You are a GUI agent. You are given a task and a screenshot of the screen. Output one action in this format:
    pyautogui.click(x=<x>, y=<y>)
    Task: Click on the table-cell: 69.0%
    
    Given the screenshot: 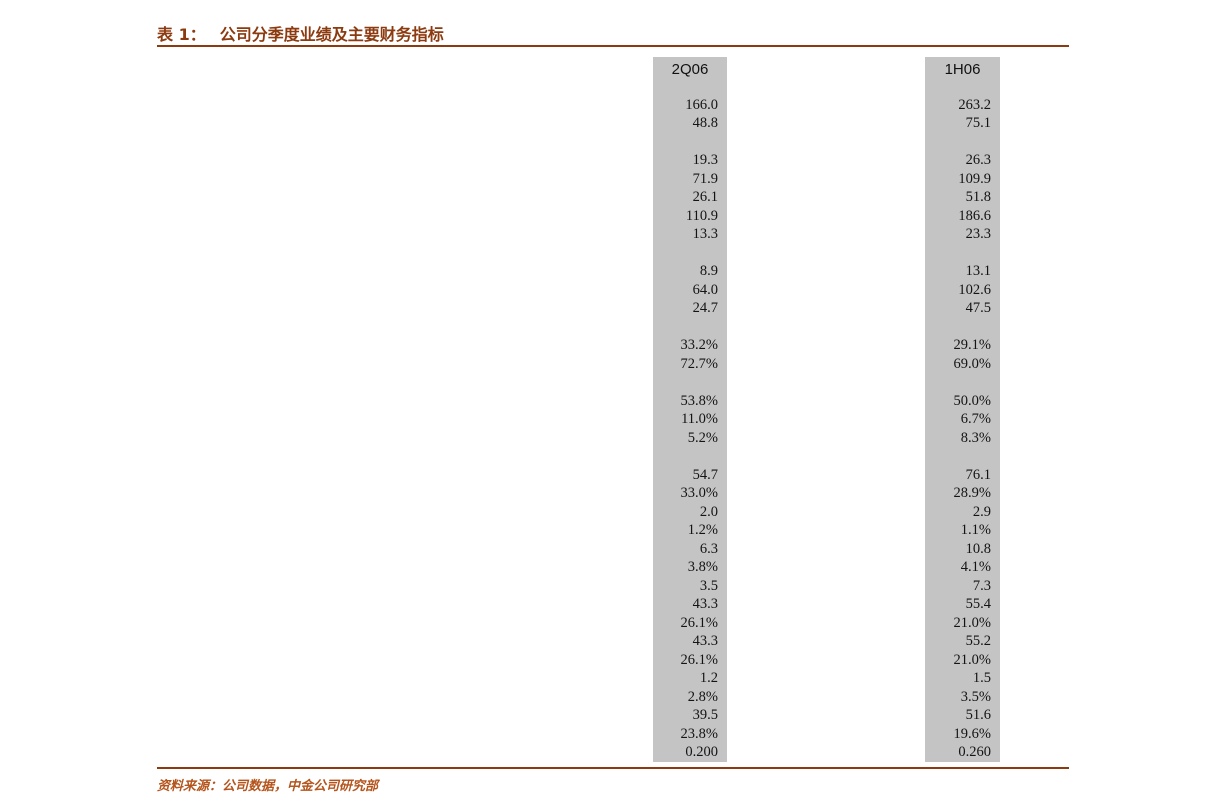 What is the action you would take?
    pyautogui.click(x=972, y=363)
    